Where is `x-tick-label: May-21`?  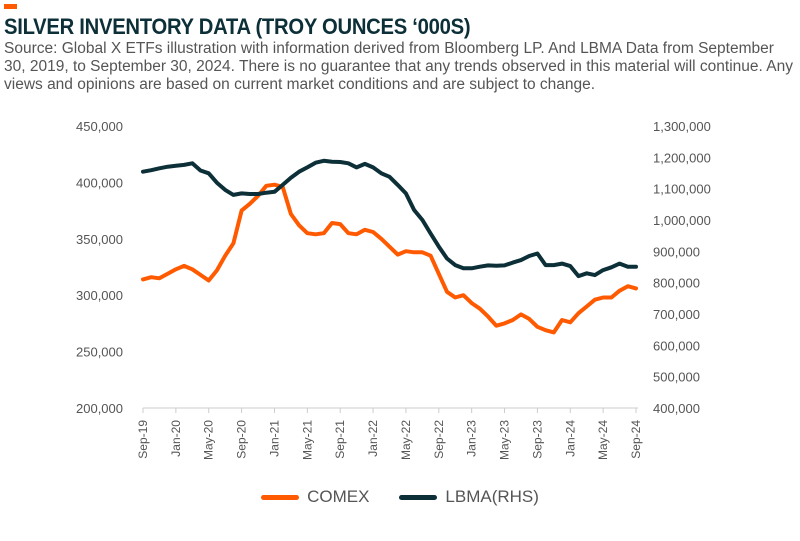
x-tick-label: May-21 is located at coordinates (307, 440).